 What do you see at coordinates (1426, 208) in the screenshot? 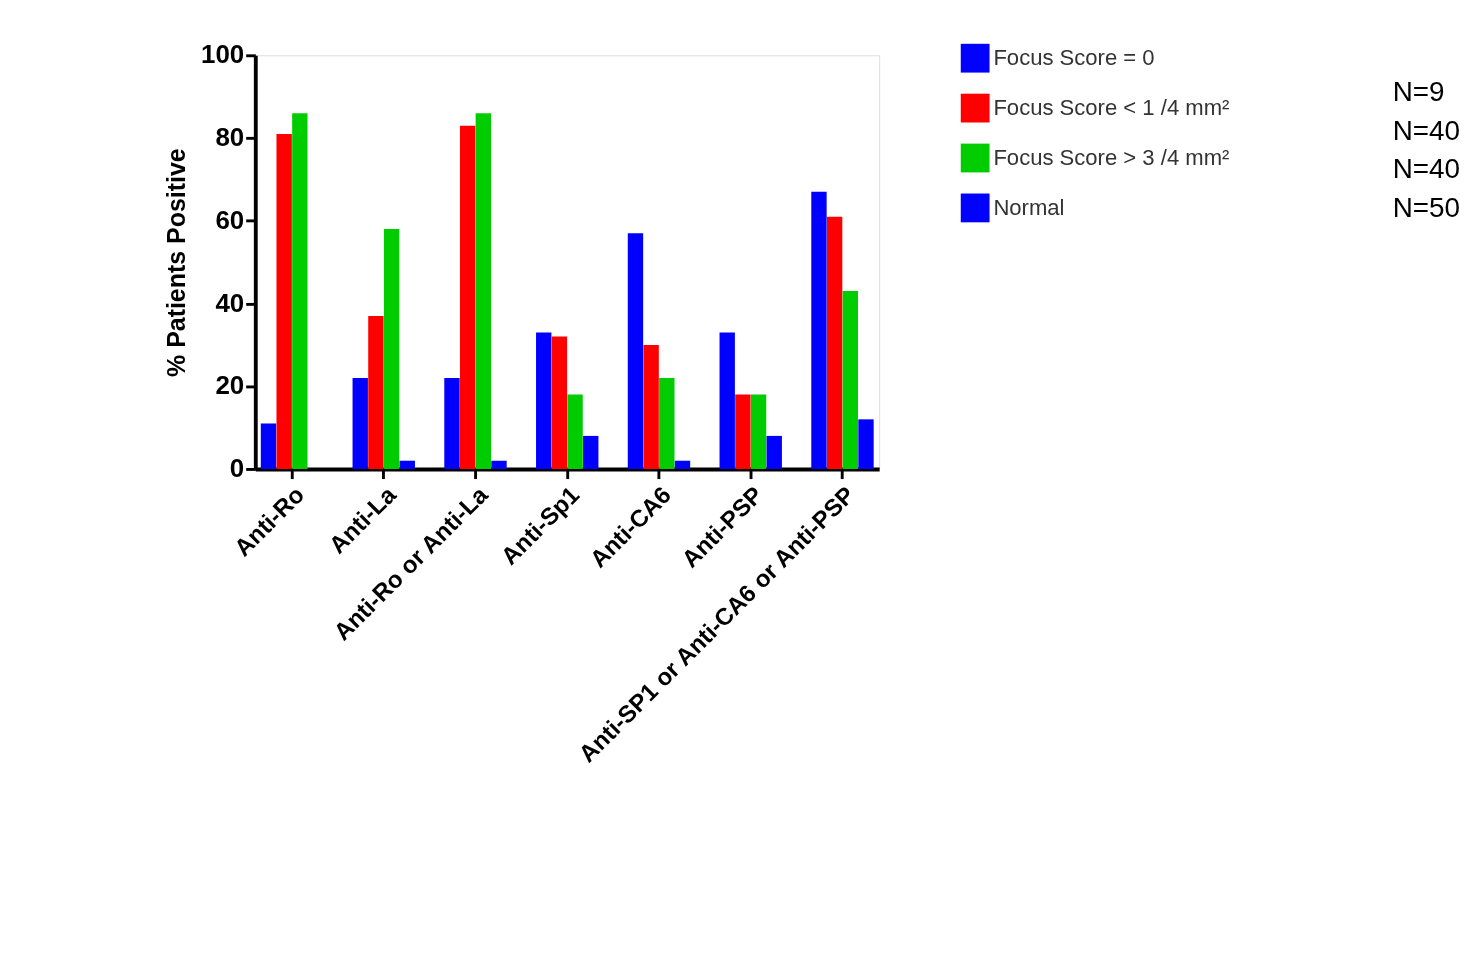
I see `text: N=50` at bounding box center [1426, 208].